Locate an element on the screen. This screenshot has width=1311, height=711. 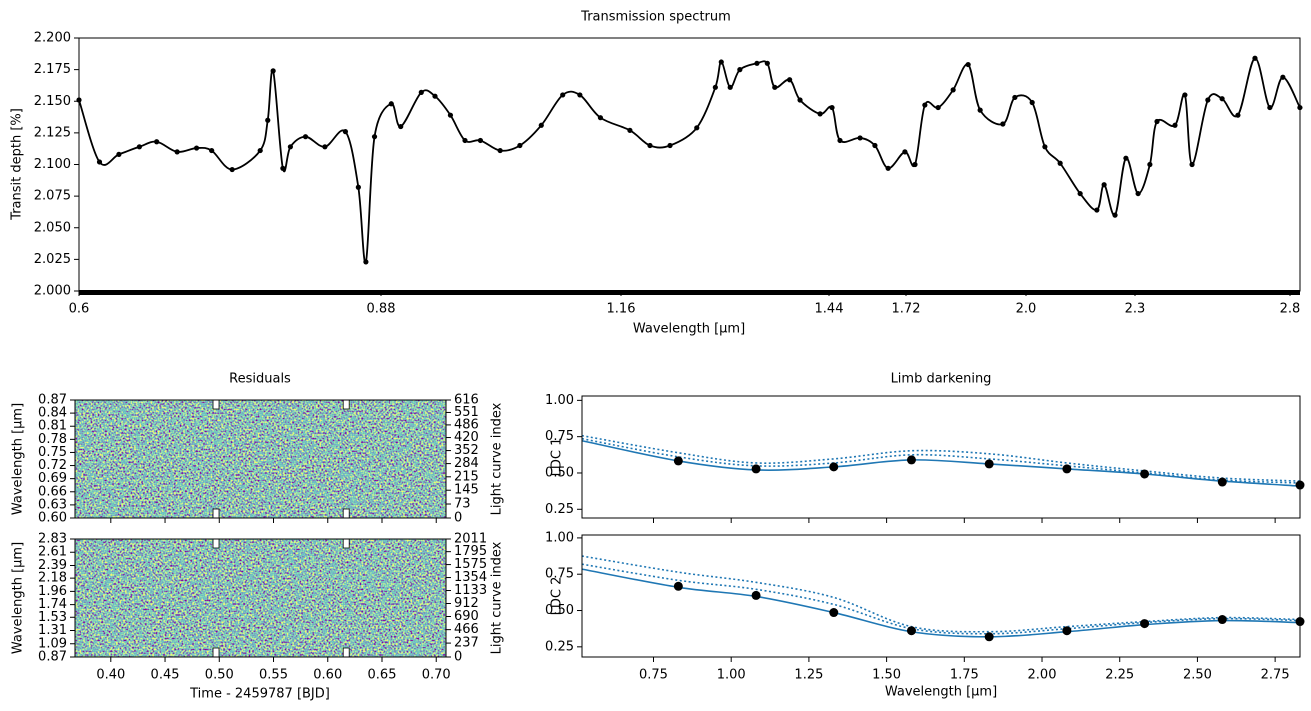
y-tick-label: 0.50 is located at coordinates (559, 610).